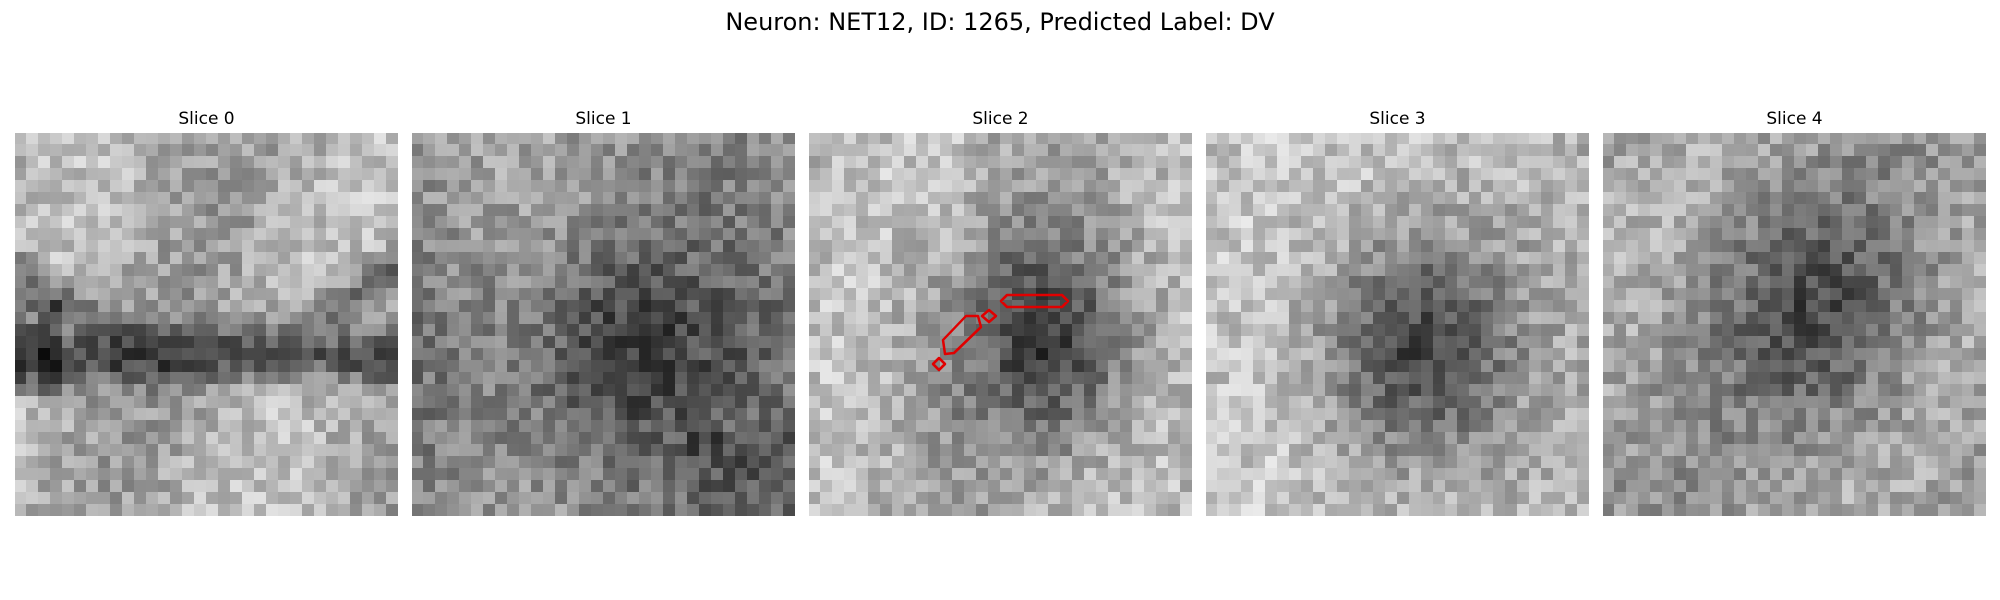 The width and height of the screenshot is (2000, 600). What do you see at coordinates (603, 119) in the screenshot?
I see `slice-1-title: Slice 1` at bounding box center [603, 119].